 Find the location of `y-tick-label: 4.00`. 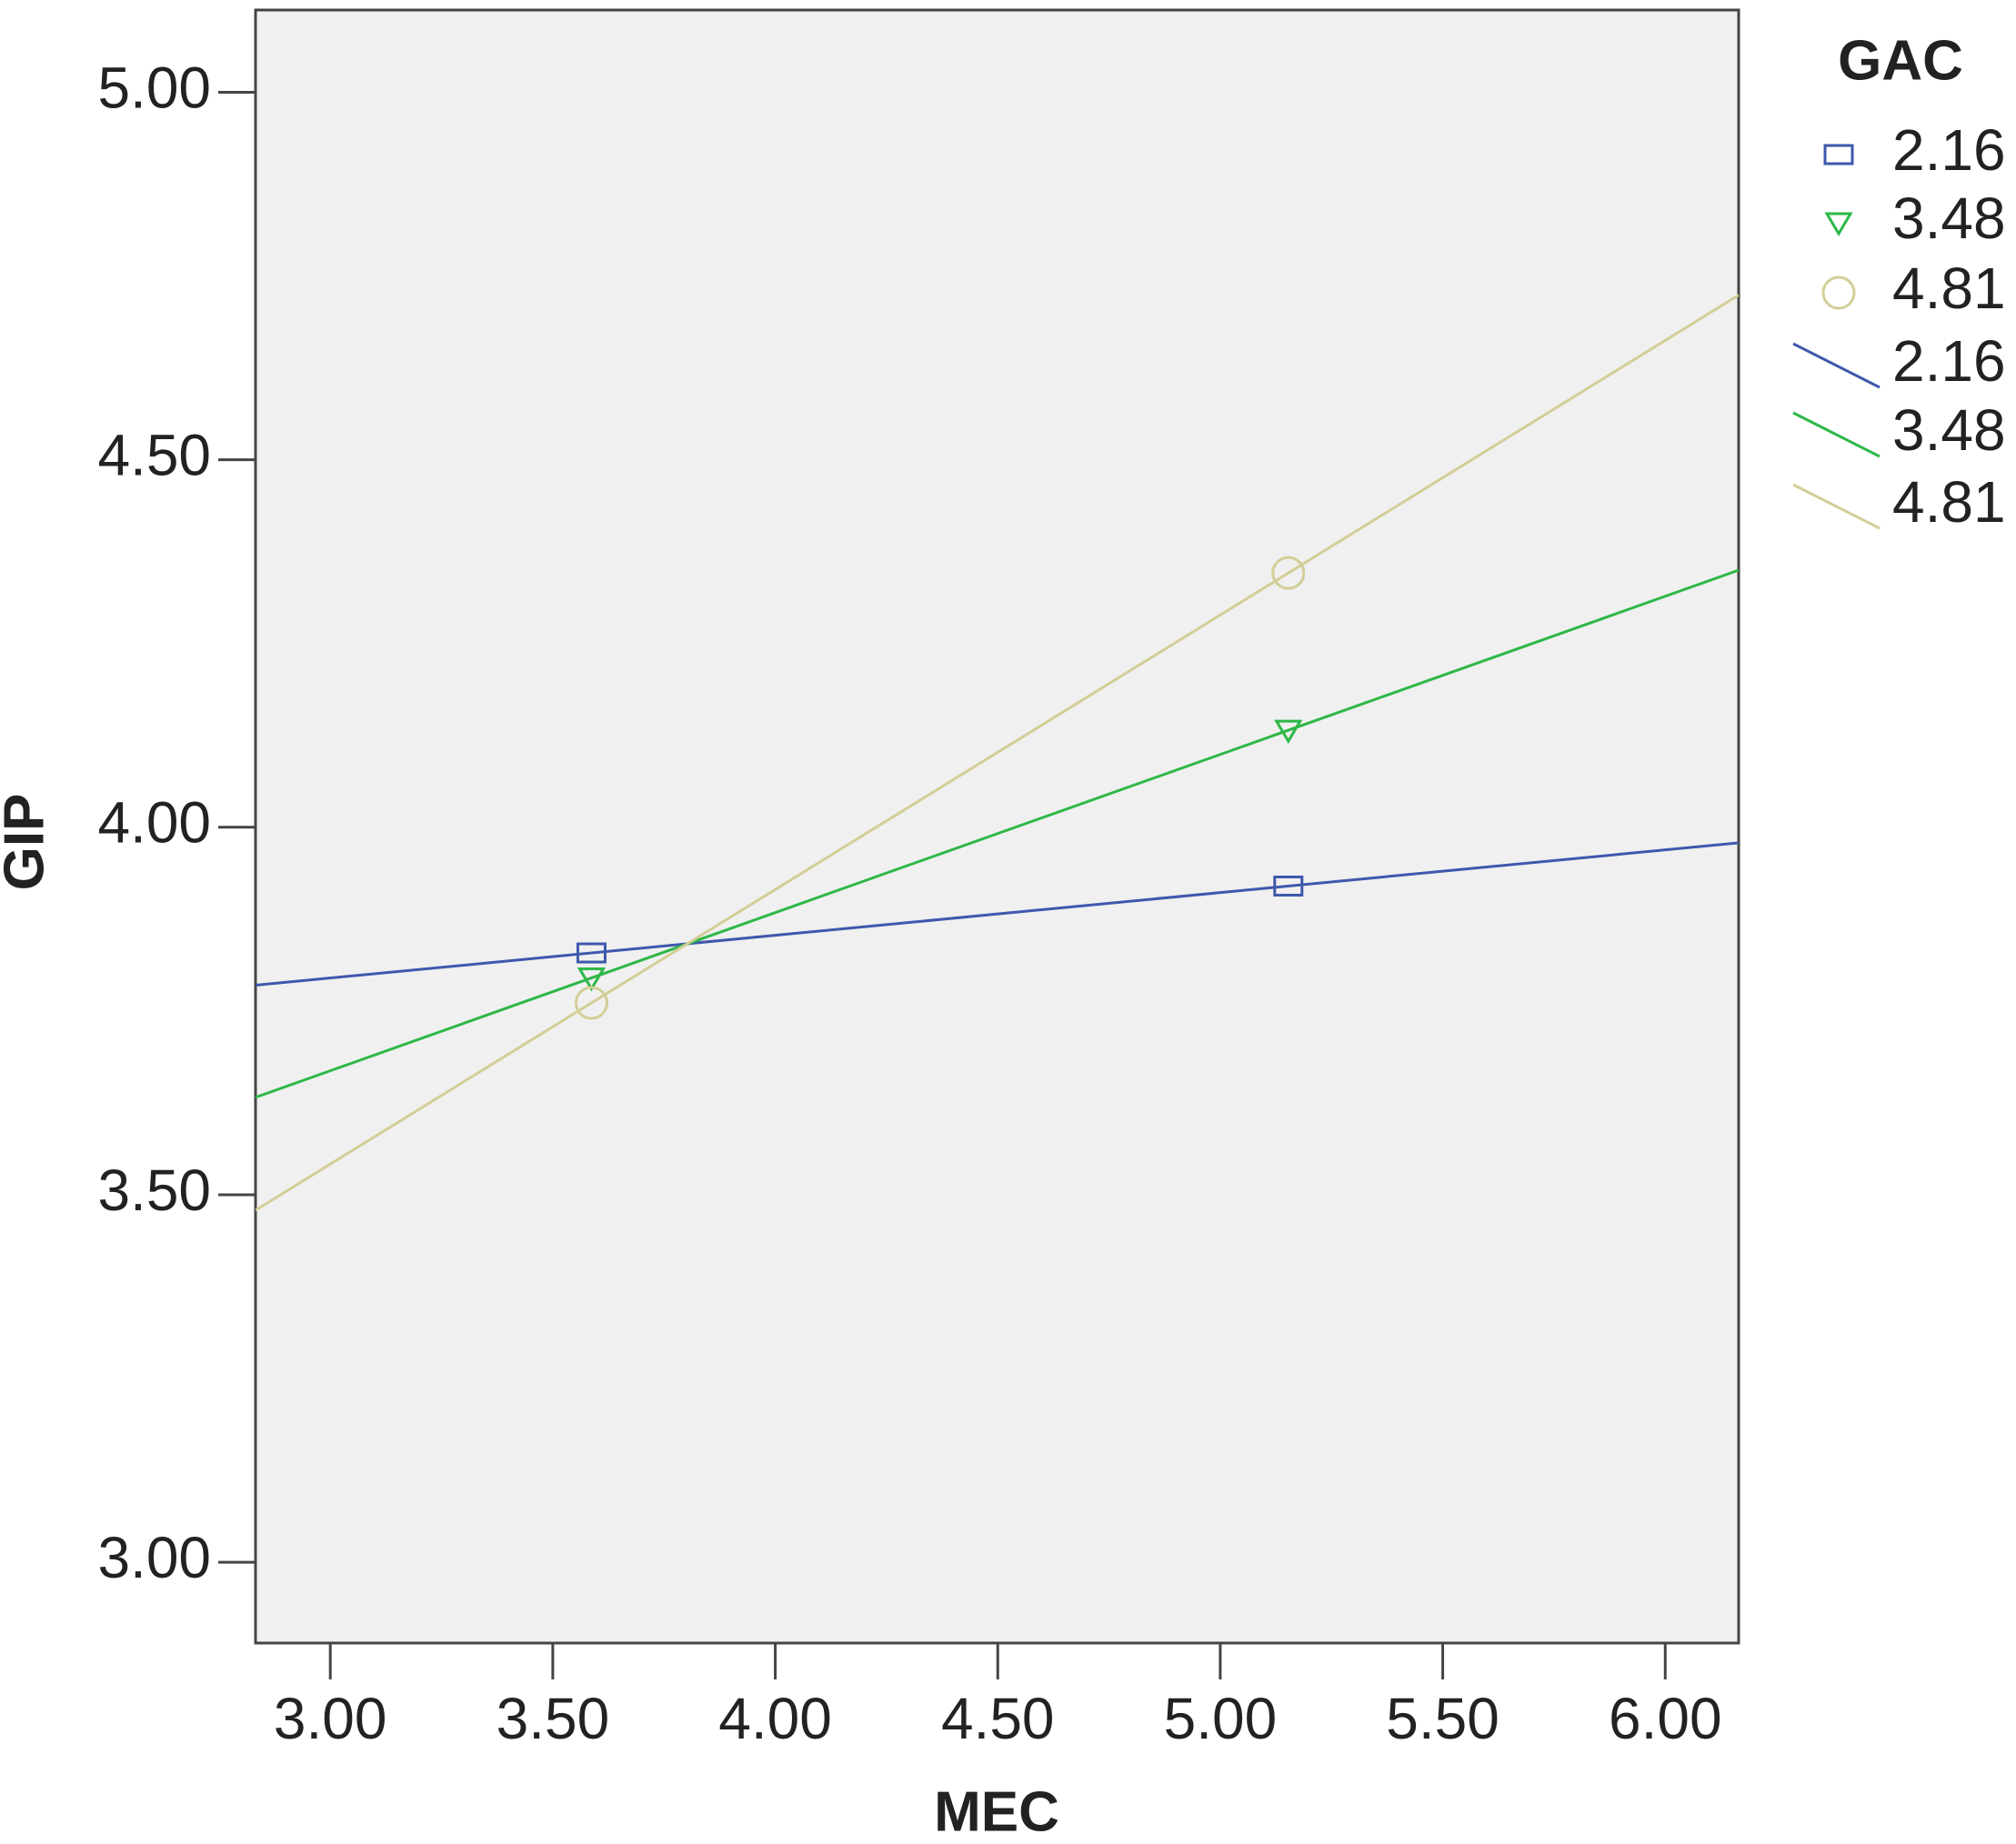

y-tick-label: 4.00 is located at coordinates (154, 823).